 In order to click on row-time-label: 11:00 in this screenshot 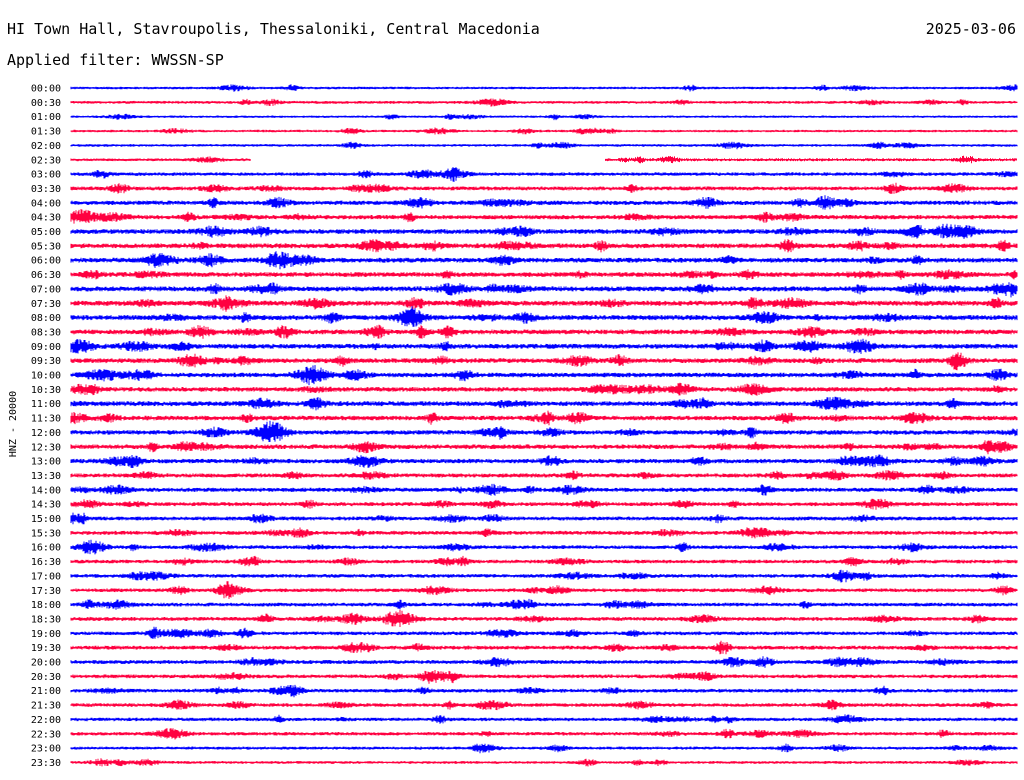, I will do `click(46, 404)`.